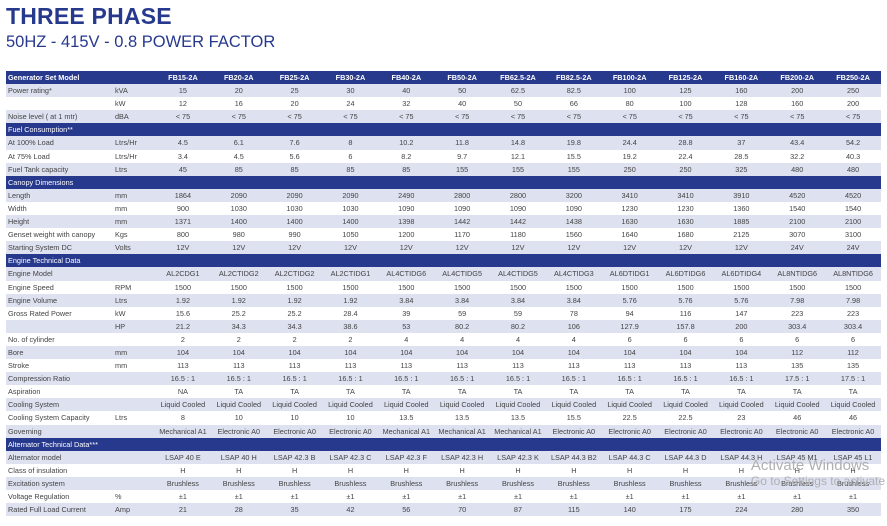  What do you see at coordinates (406, 326) in the screenshot?
I see `table-cell: 53` at bounding box center [406, 326].